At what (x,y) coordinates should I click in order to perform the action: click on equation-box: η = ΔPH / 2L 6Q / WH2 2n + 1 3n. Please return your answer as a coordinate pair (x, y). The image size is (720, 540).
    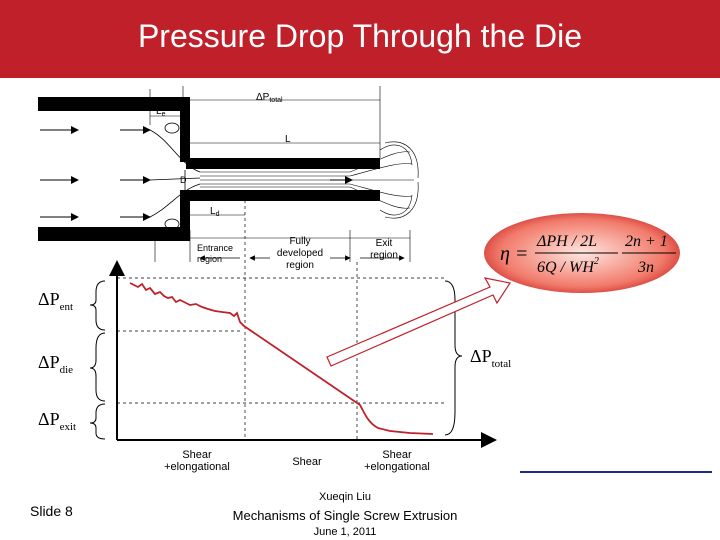
    Looking at the image, I should click on (582, 253).